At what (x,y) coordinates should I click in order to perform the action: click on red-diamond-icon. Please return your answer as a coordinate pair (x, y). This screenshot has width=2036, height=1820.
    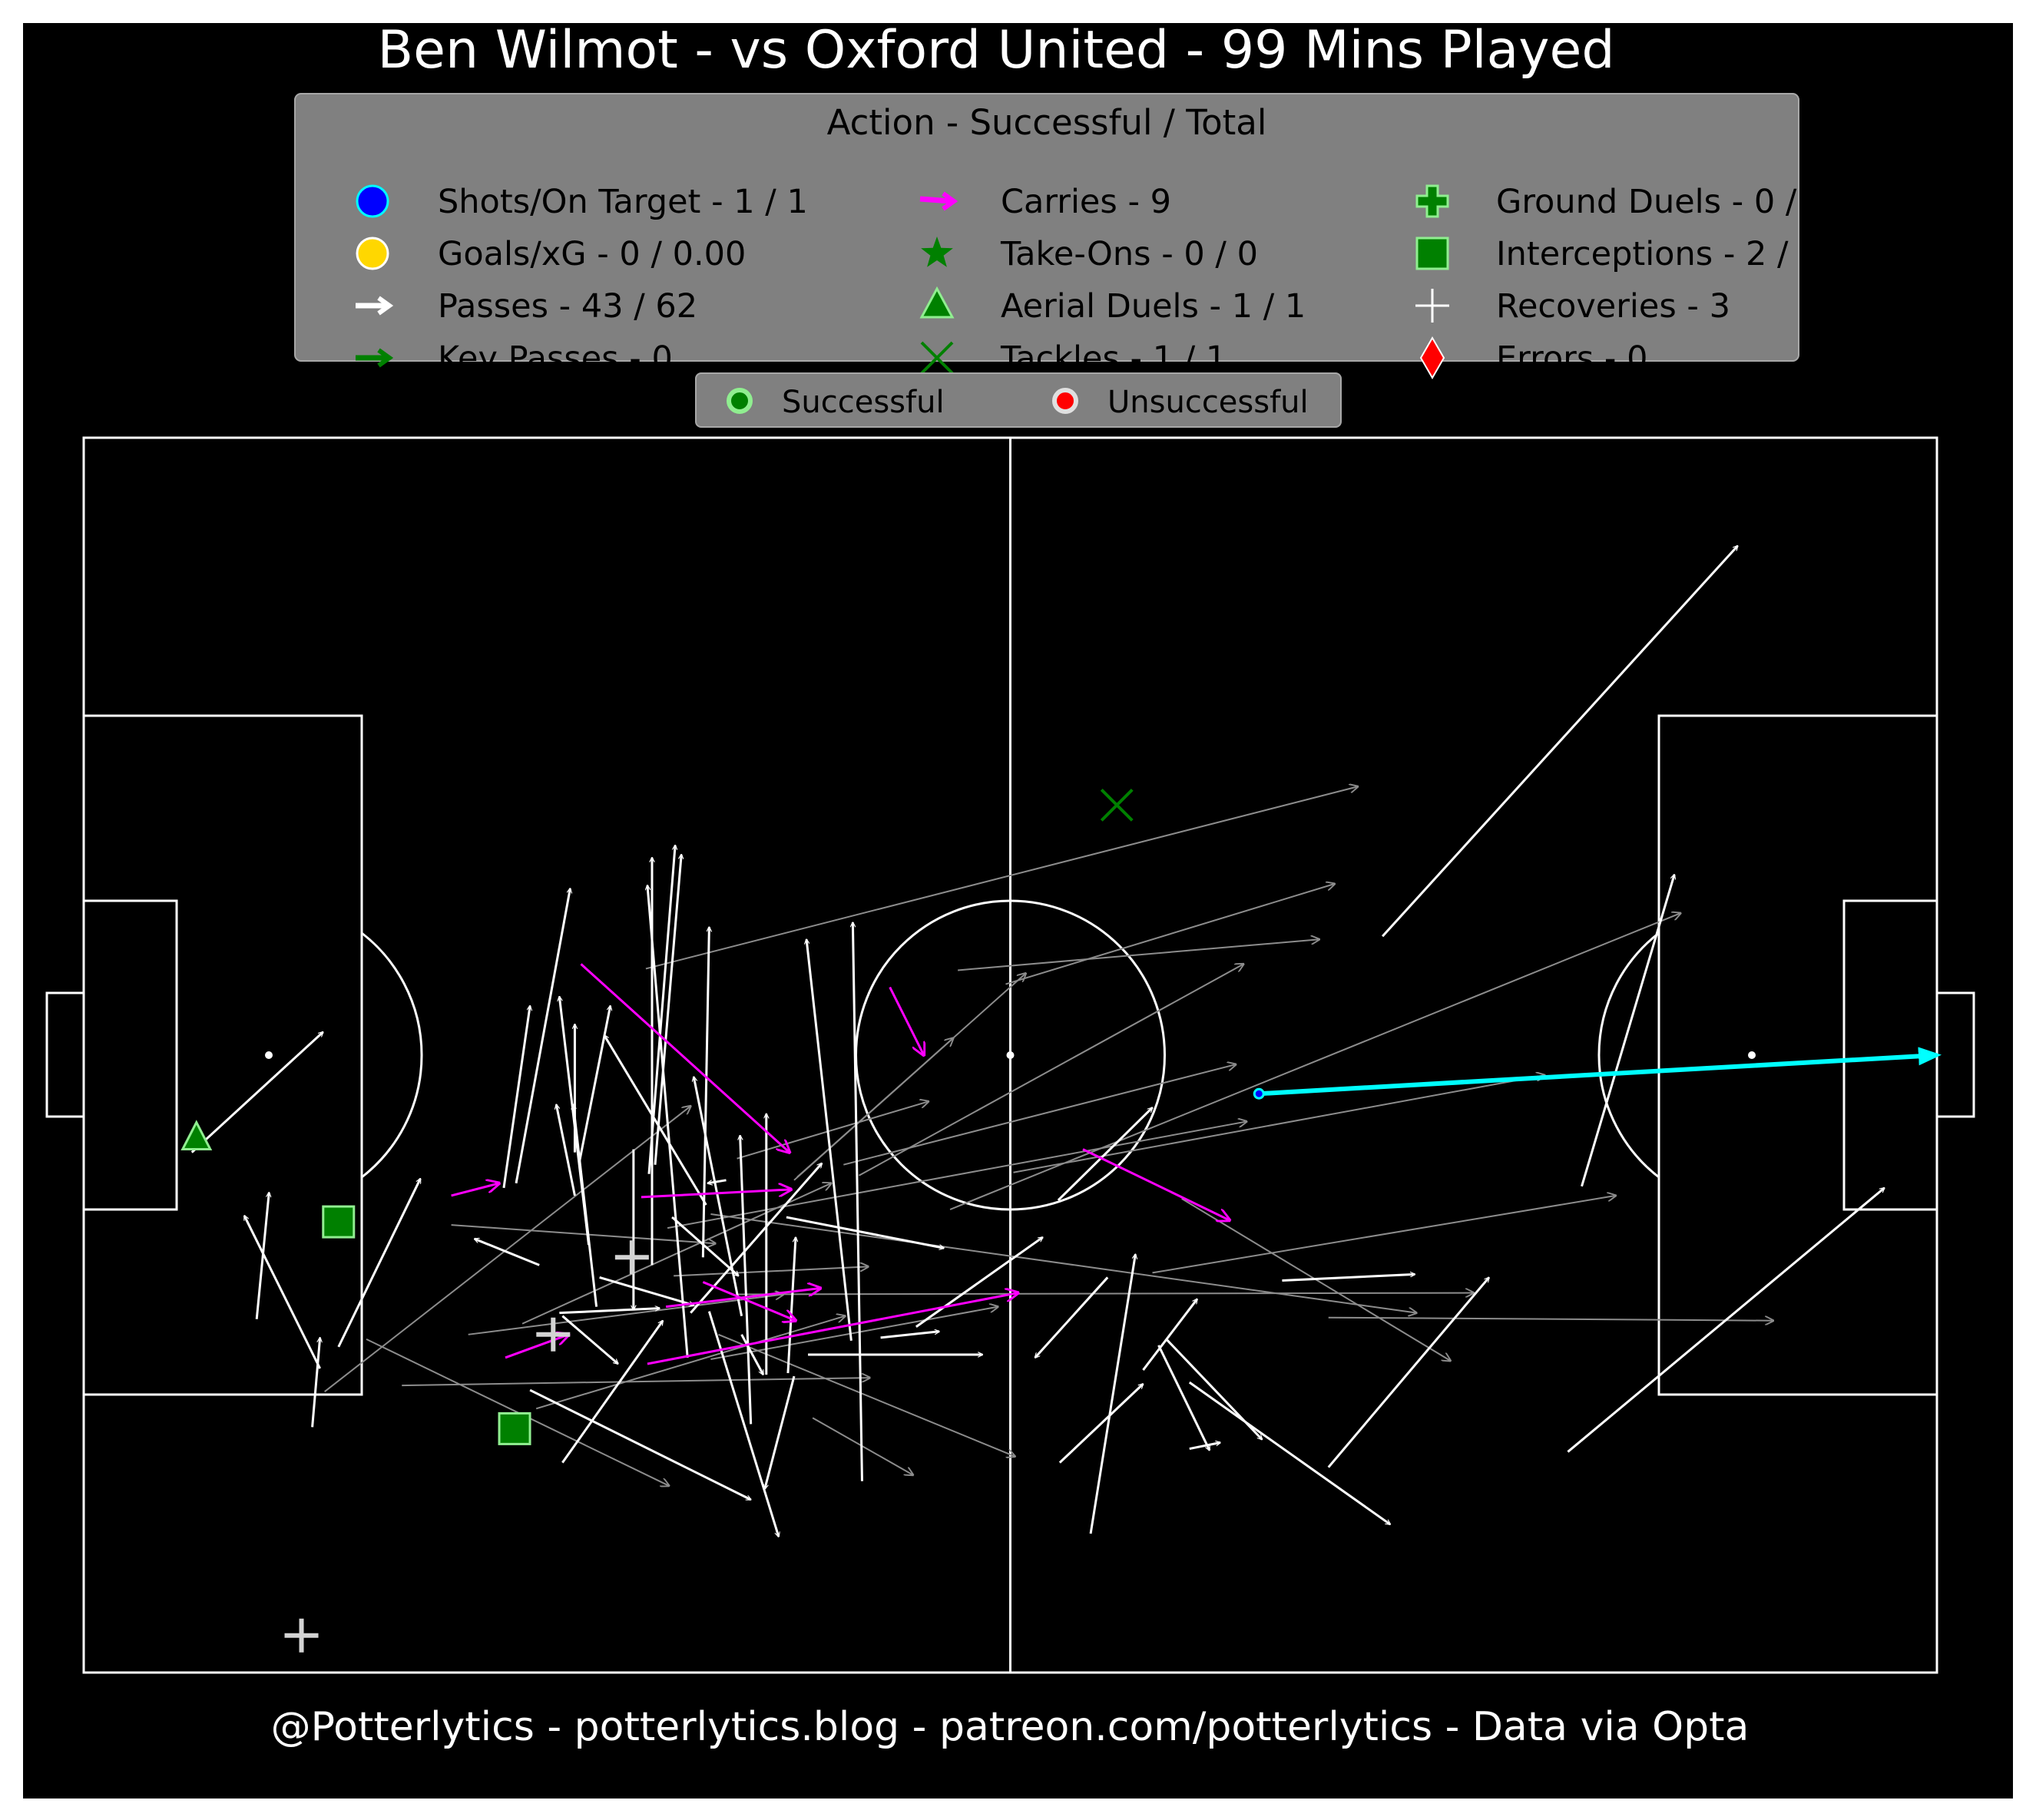
    Looking at the image, I should click on (1432, 358).